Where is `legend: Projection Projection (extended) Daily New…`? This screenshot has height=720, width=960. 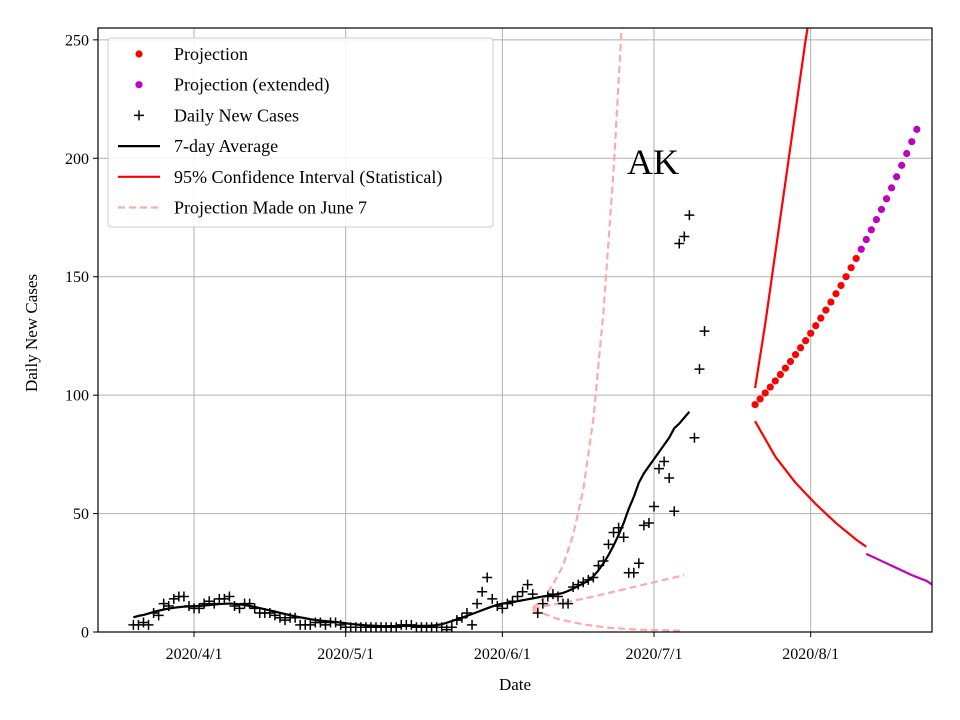 legend: Projection Projection (extended) Daily New… is located at coordinates (300, 132).